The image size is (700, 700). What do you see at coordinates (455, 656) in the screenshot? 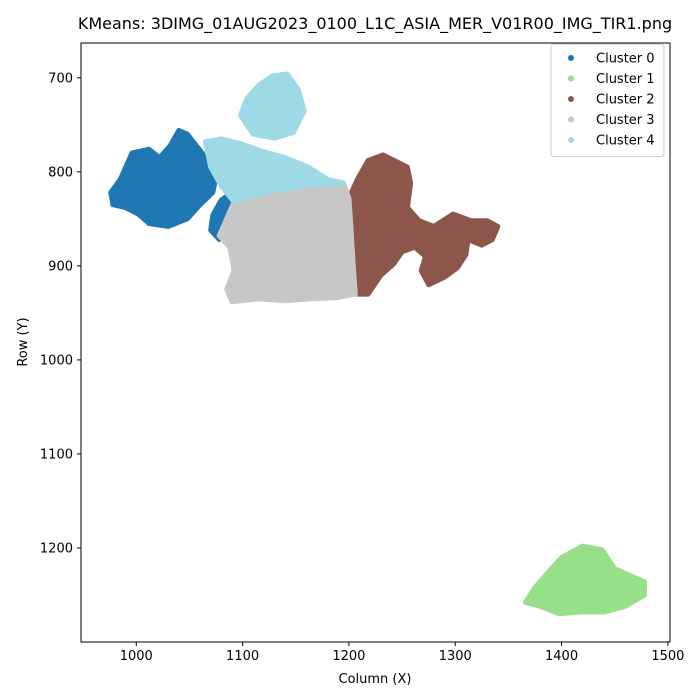
I see `x-tick-label: 1300` at bounding box center [455, 656].